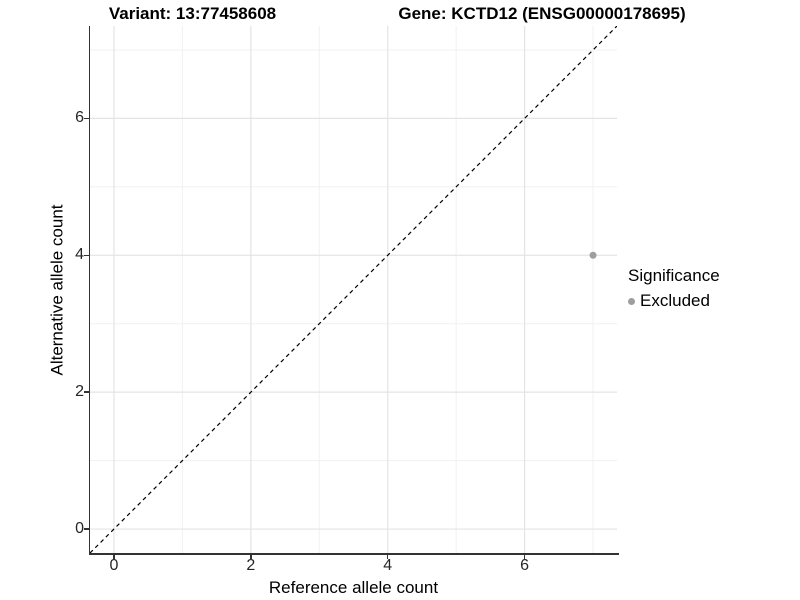 The height and width of the screenshot is (600, 800). I want to click on y-axis-title: Alternative allele count, so click(58, 289).